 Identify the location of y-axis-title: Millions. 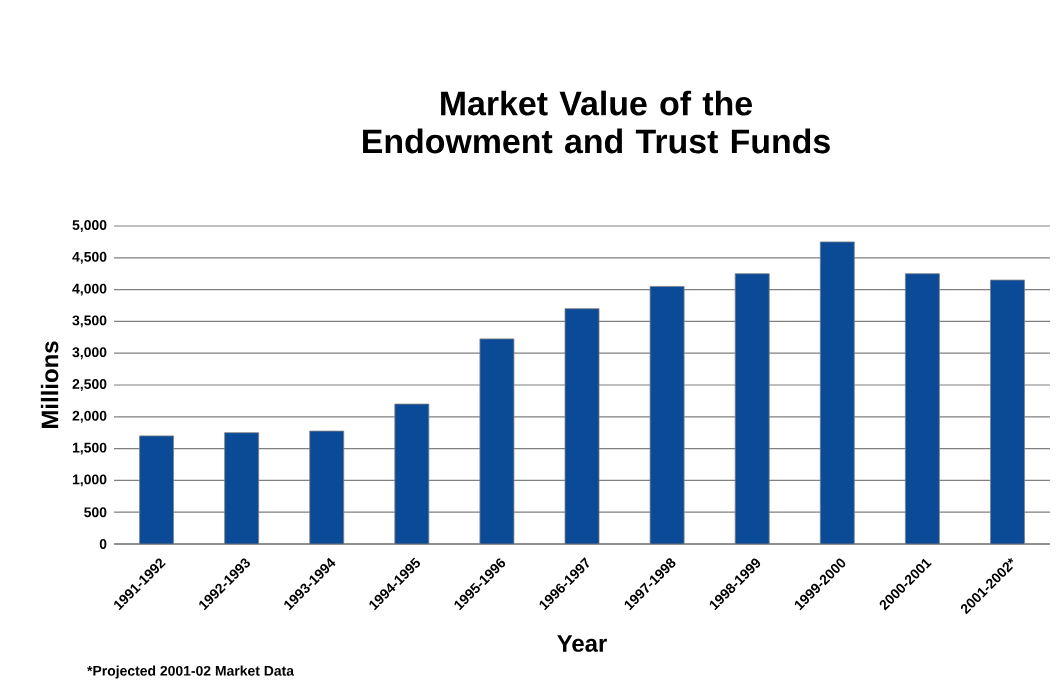
(49, 384).